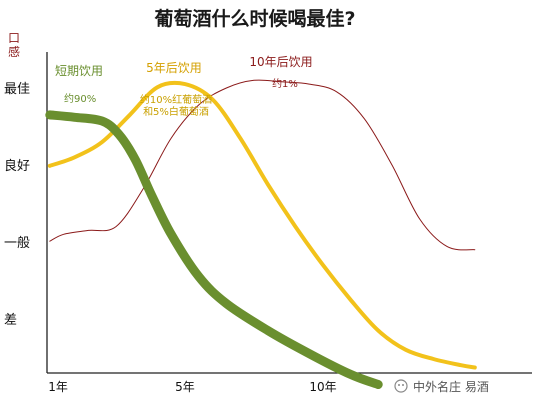  Describe the element at coordinates (17, 89) in the screenshot. I see `y-tick-label: 最佳` at that location.